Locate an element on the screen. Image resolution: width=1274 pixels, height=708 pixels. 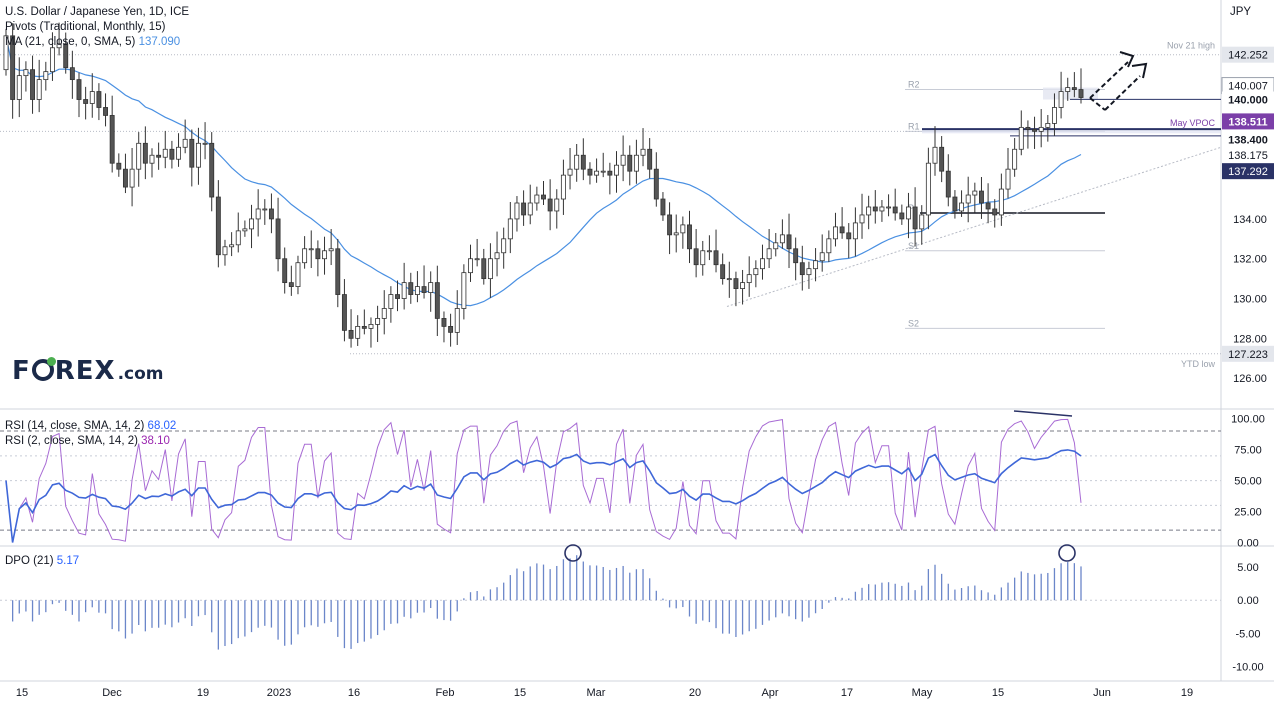
resistance-zone is located at coordinates (1071, 131).